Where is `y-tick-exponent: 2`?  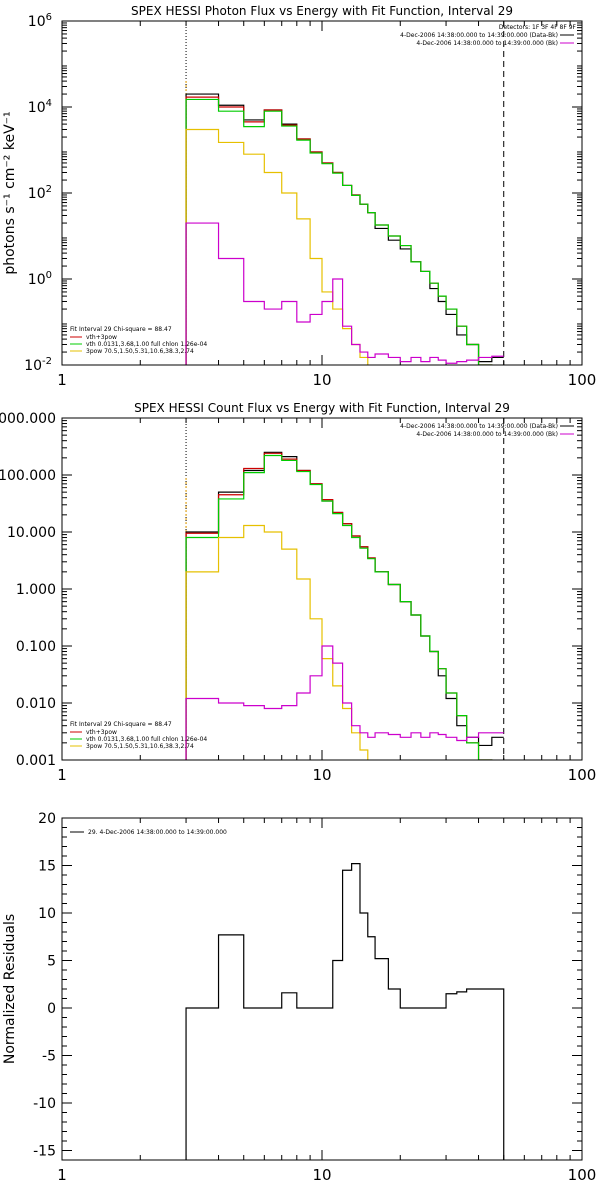
y-tick-exponent: 2 is located at coordinates (49, 189).